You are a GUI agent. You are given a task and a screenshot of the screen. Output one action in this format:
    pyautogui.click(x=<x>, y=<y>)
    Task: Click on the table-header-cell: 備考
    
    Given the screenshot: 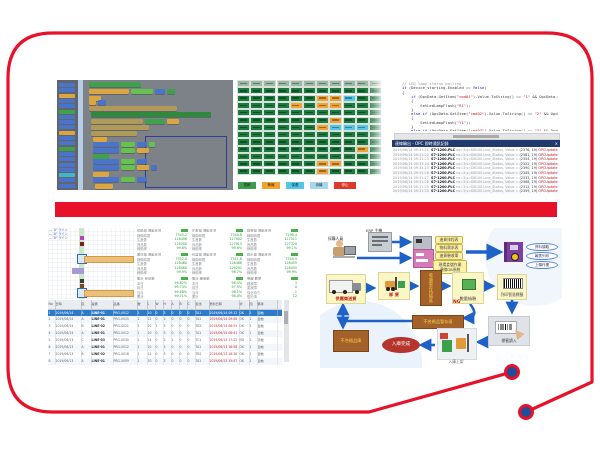 What is the action you would take?
    pyautogui.click(x=267, y=304)
    